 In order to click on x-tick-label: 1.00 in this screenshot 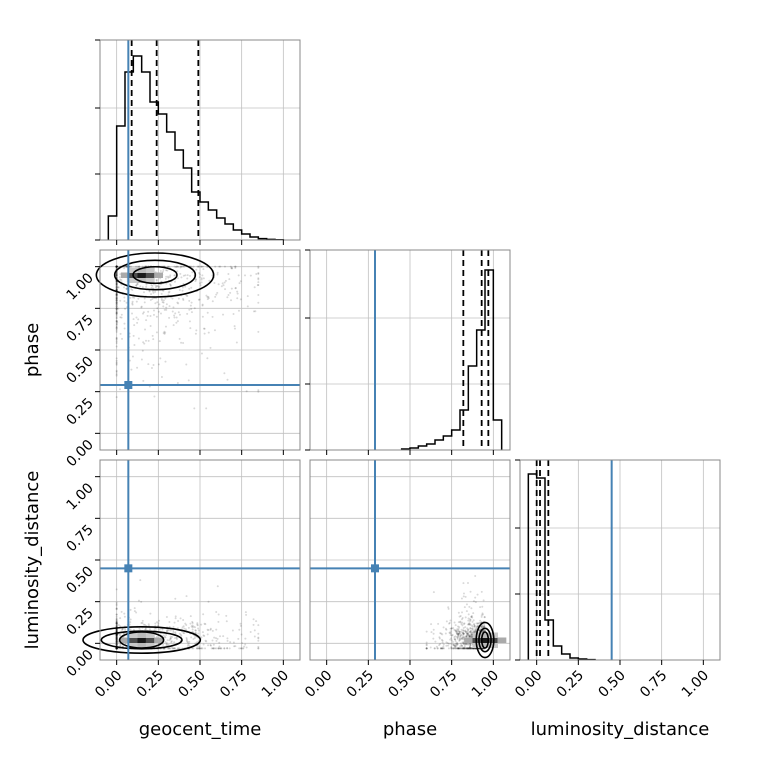, I will do `click(485, 684)`.